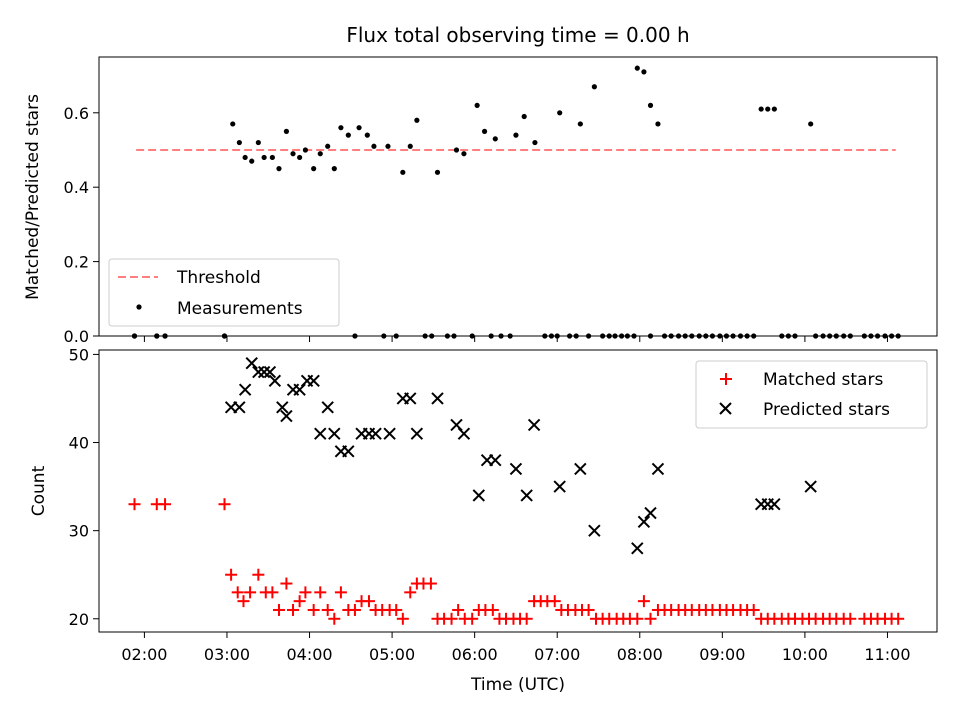 The height and width of the screenshot is (720, 960). I want to click on bottom-legend-box, so click(811, 394).